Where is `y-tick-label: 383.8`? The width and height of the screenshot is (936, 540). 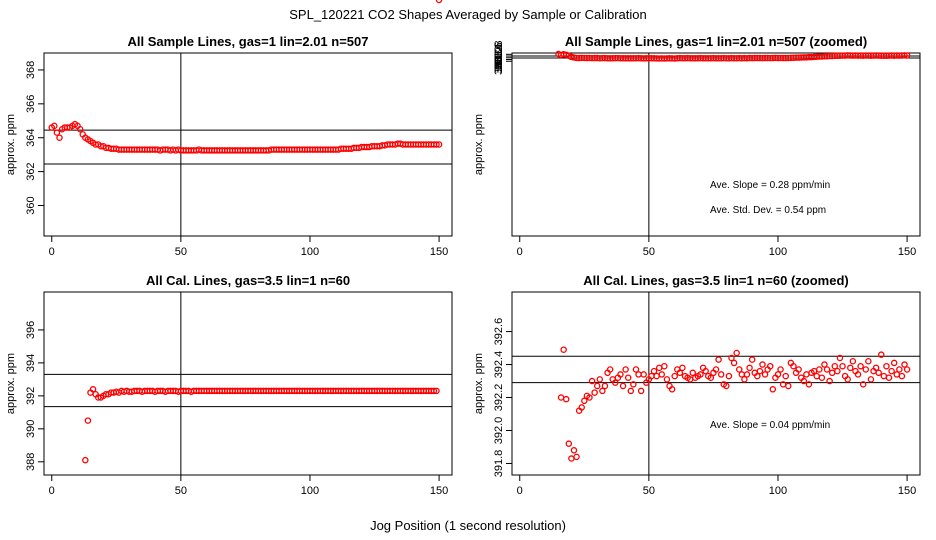 y-tick-label: 383.8 is located at coordinates (499, 55).